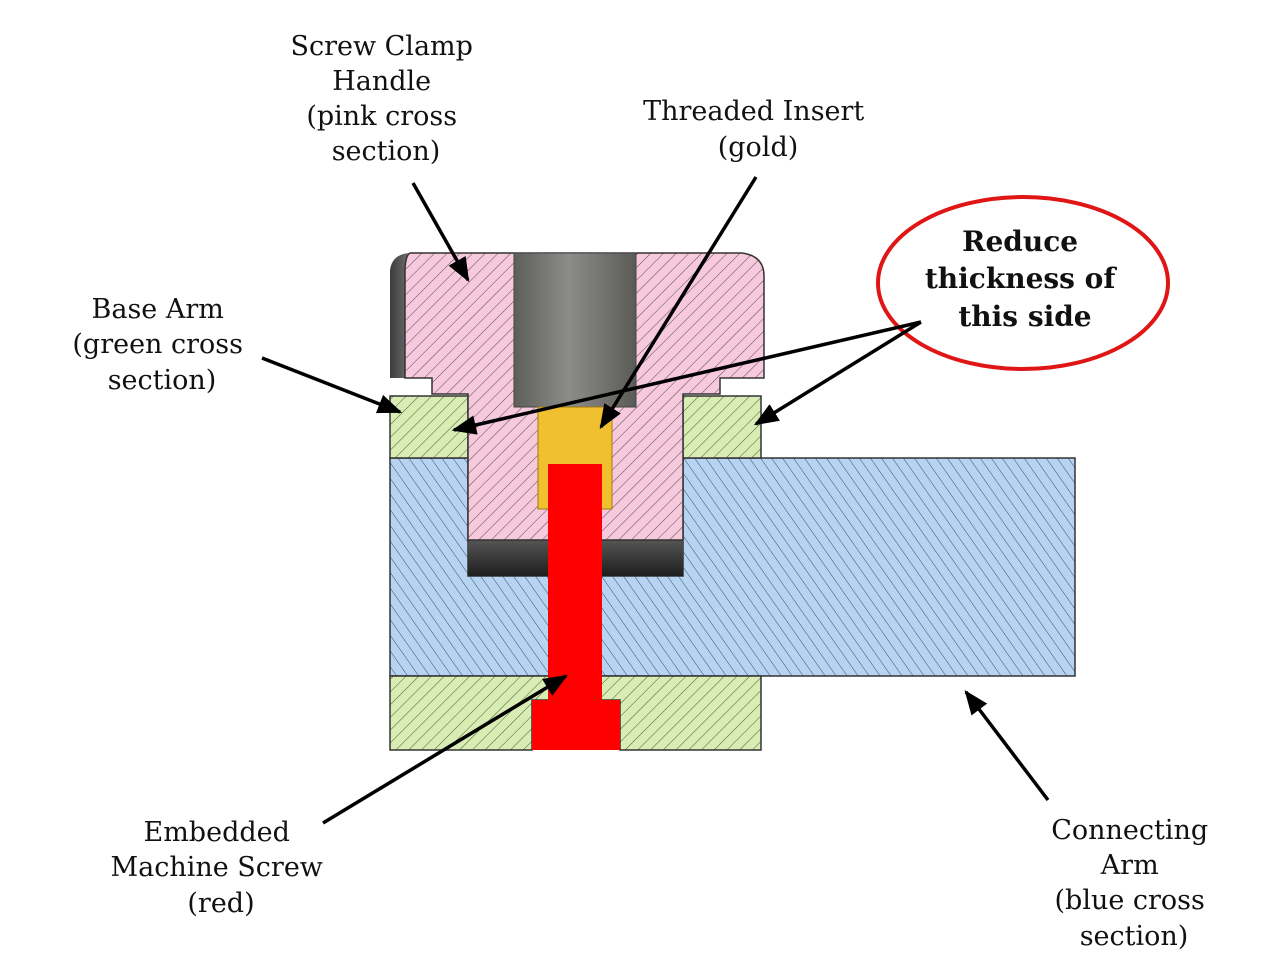  What do you see at coordinates (722, 427) in the screenshot?
I see `base-arm-top-right` at bounding box center [722, 427].